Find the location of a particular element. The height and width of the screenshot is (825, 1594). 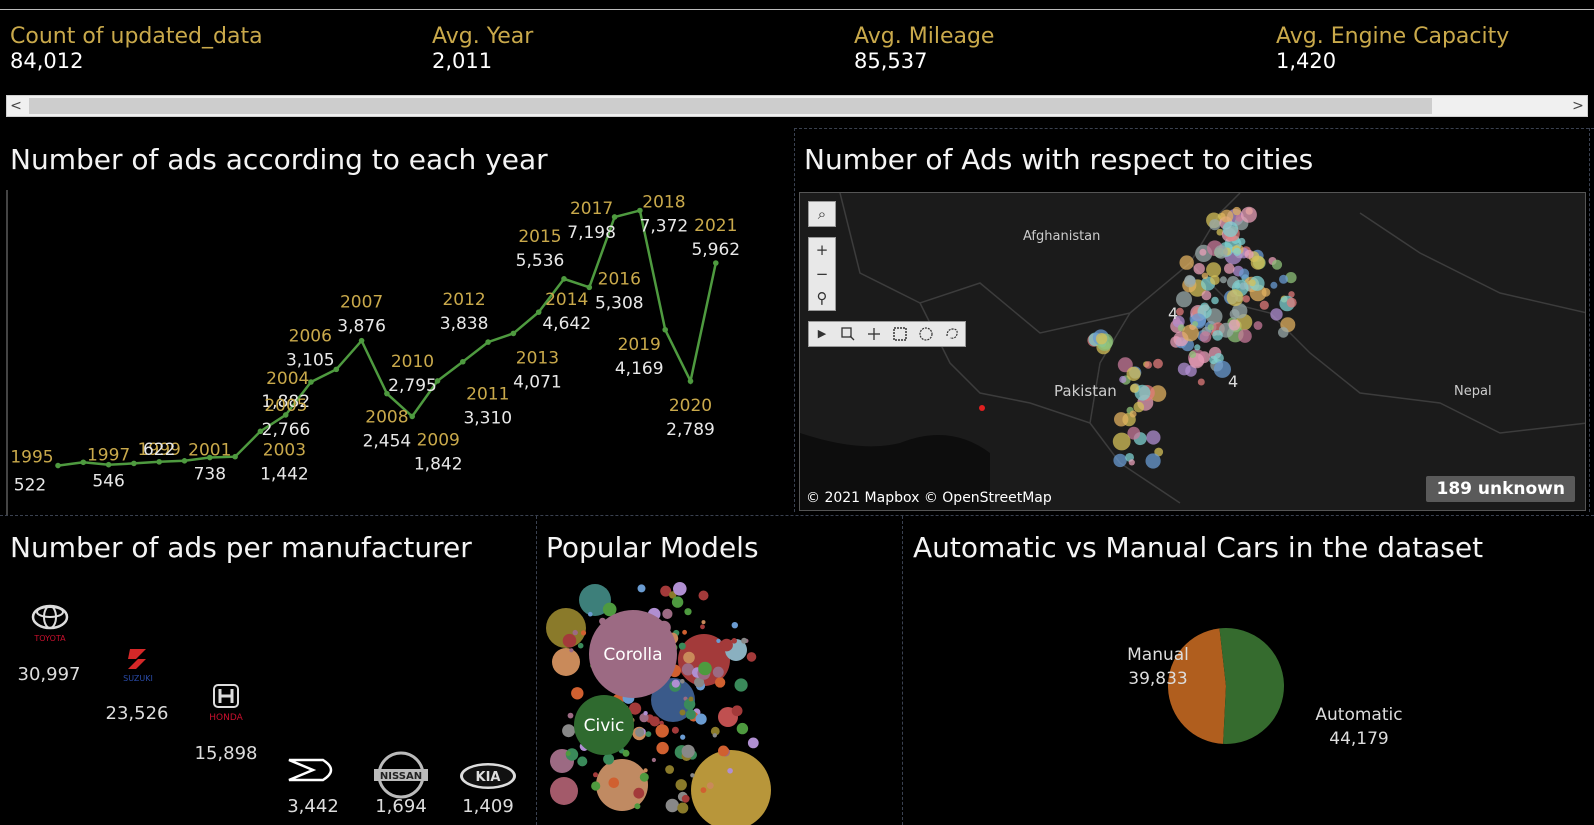

scroll-thumb is located at coordinates (730, 106).